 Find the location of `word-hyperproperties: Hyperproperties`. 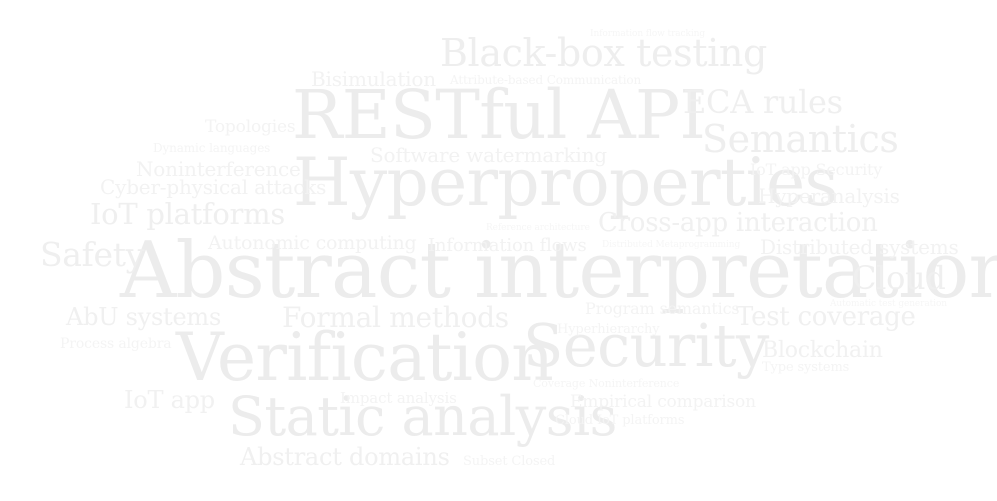

word-hyperproperties: Hyperproperties is located at coordinates (565, 182).